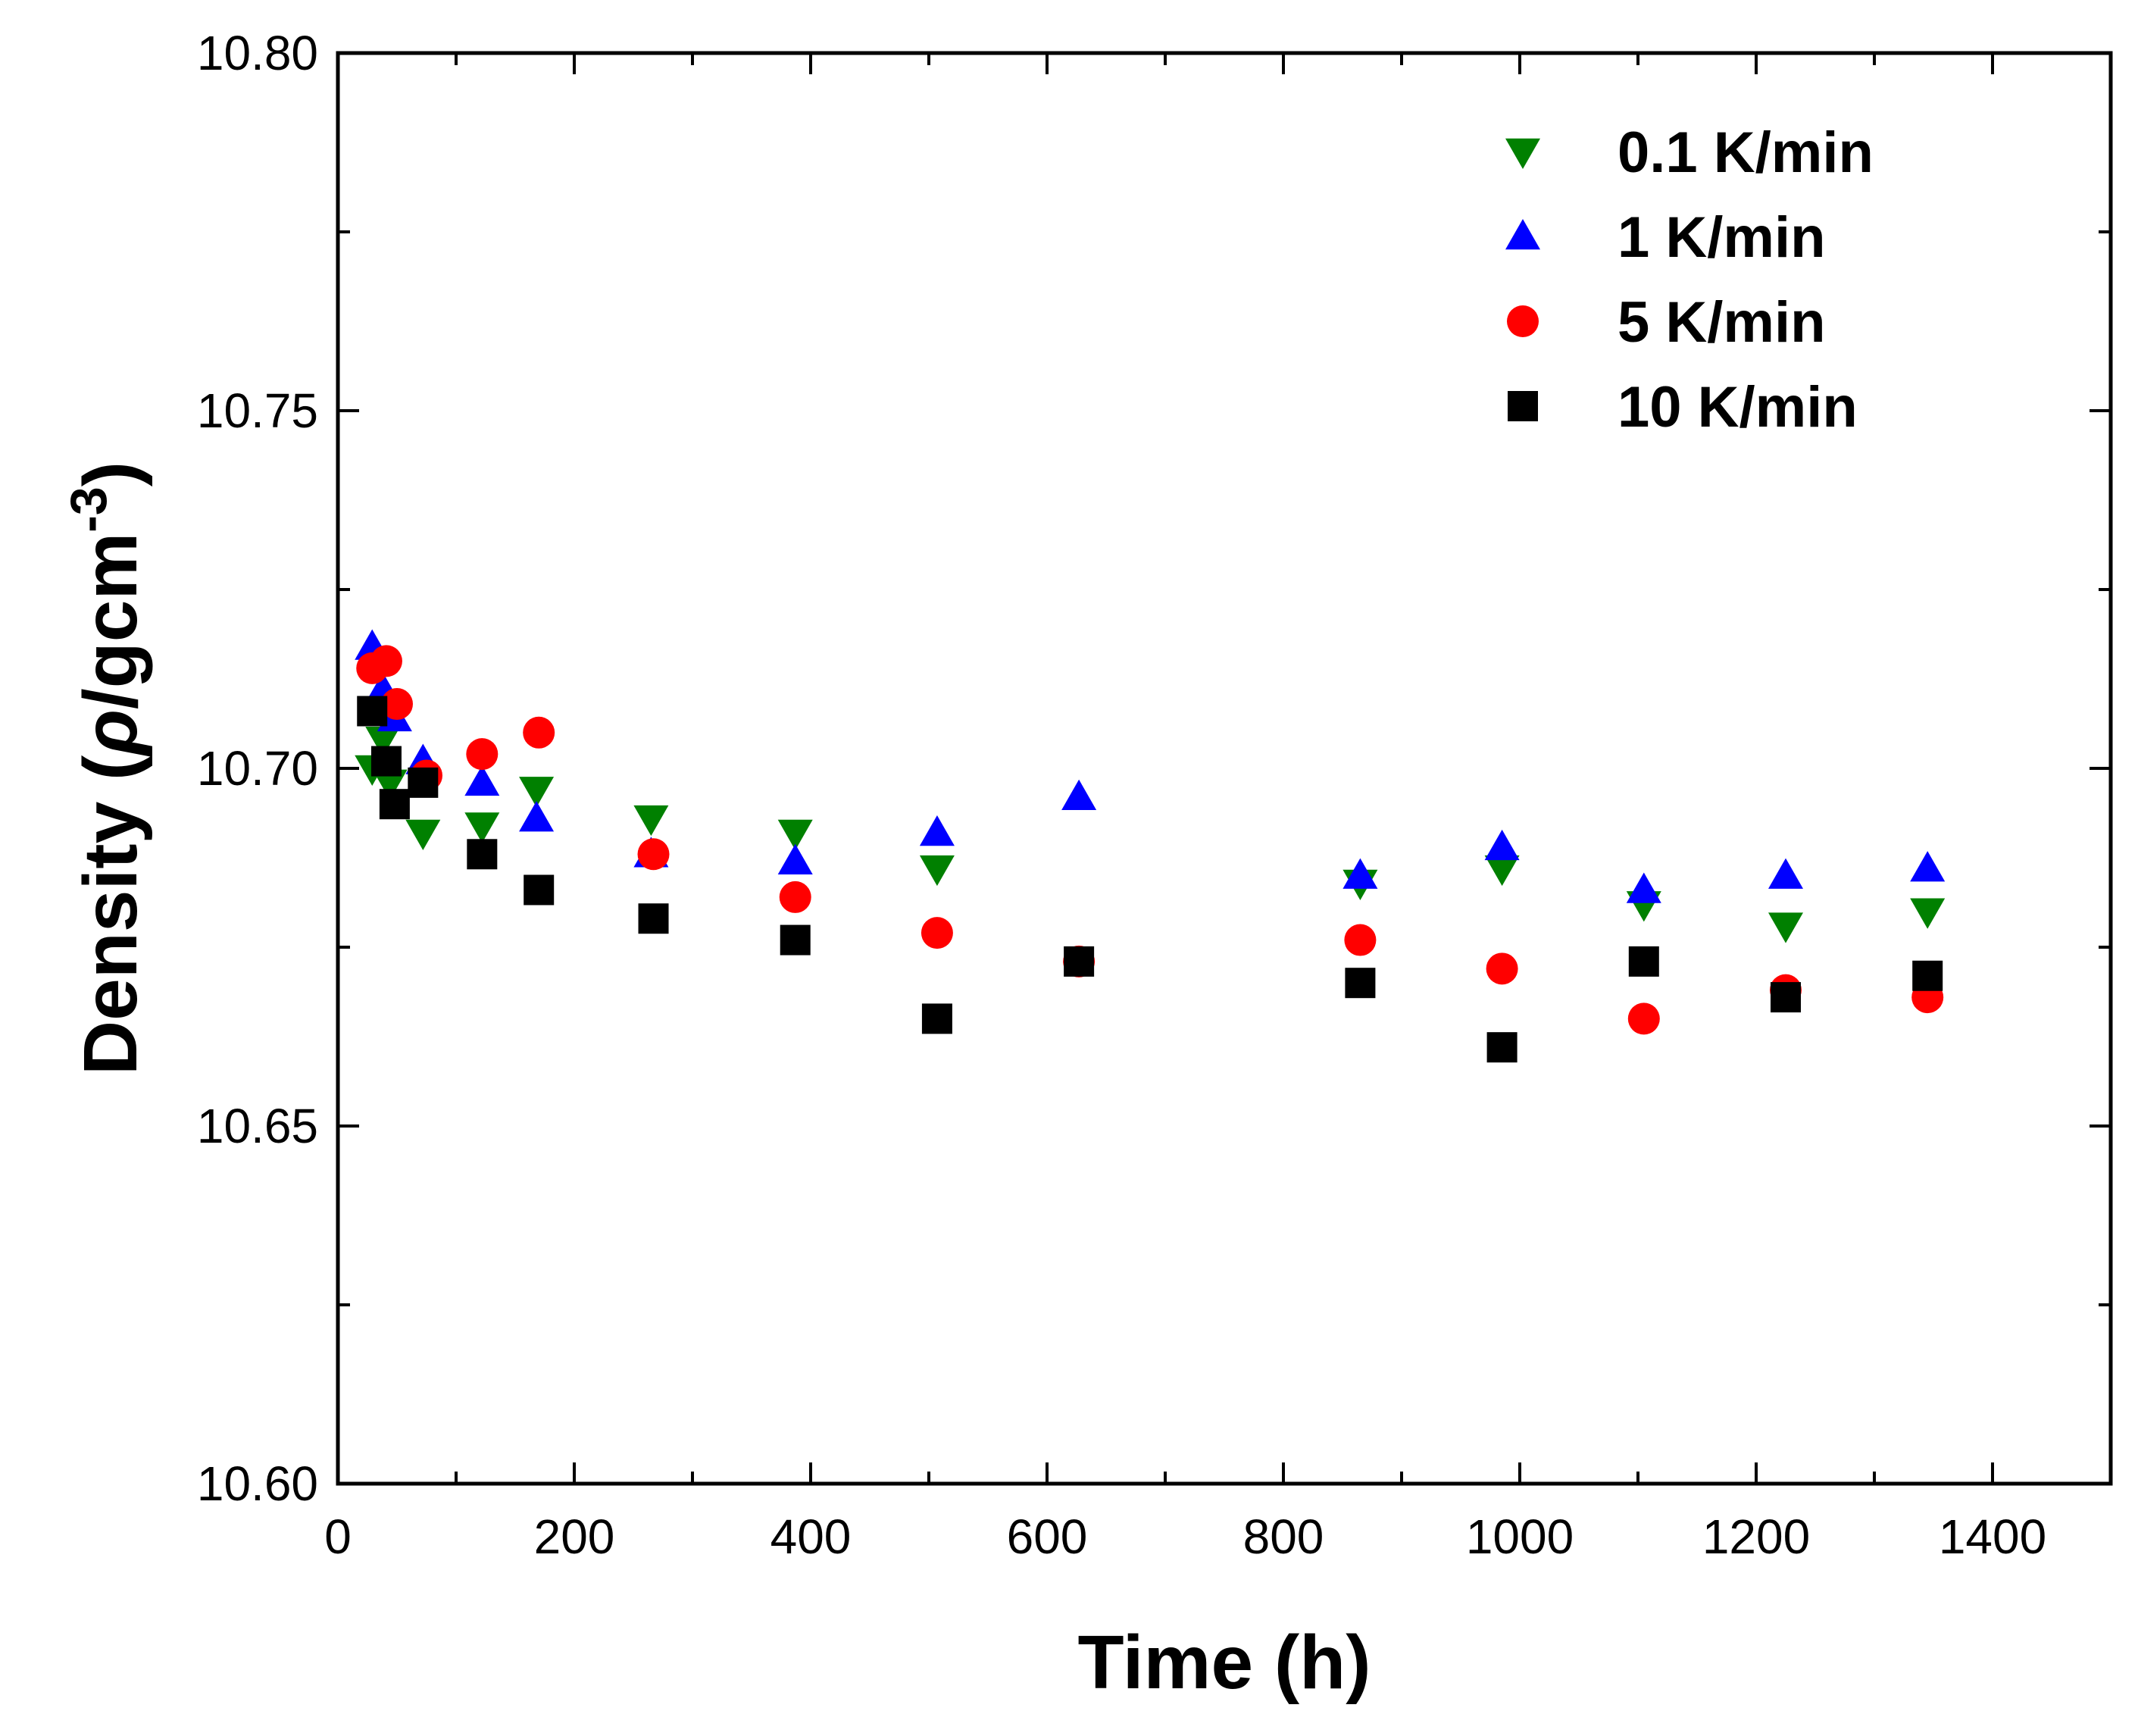 The width and height of the screenshot is (2138, 1736). What do you see at coordinates (811, 1536) in the screenshot?
I see `x-tick-label: 400` at bounding box center [811, 1536].